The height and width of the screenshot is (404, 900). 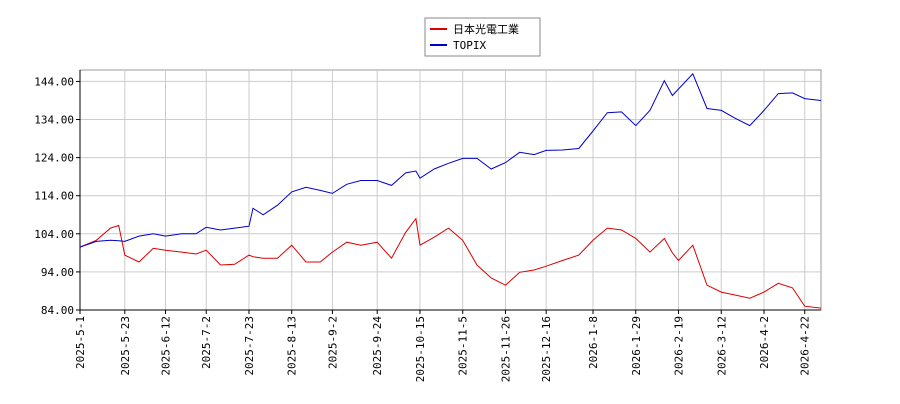 What do you see at coordinates (57, 272) in the screenshot?
I see `y-tick-label: 94.00` at bounding box center [57, 272].